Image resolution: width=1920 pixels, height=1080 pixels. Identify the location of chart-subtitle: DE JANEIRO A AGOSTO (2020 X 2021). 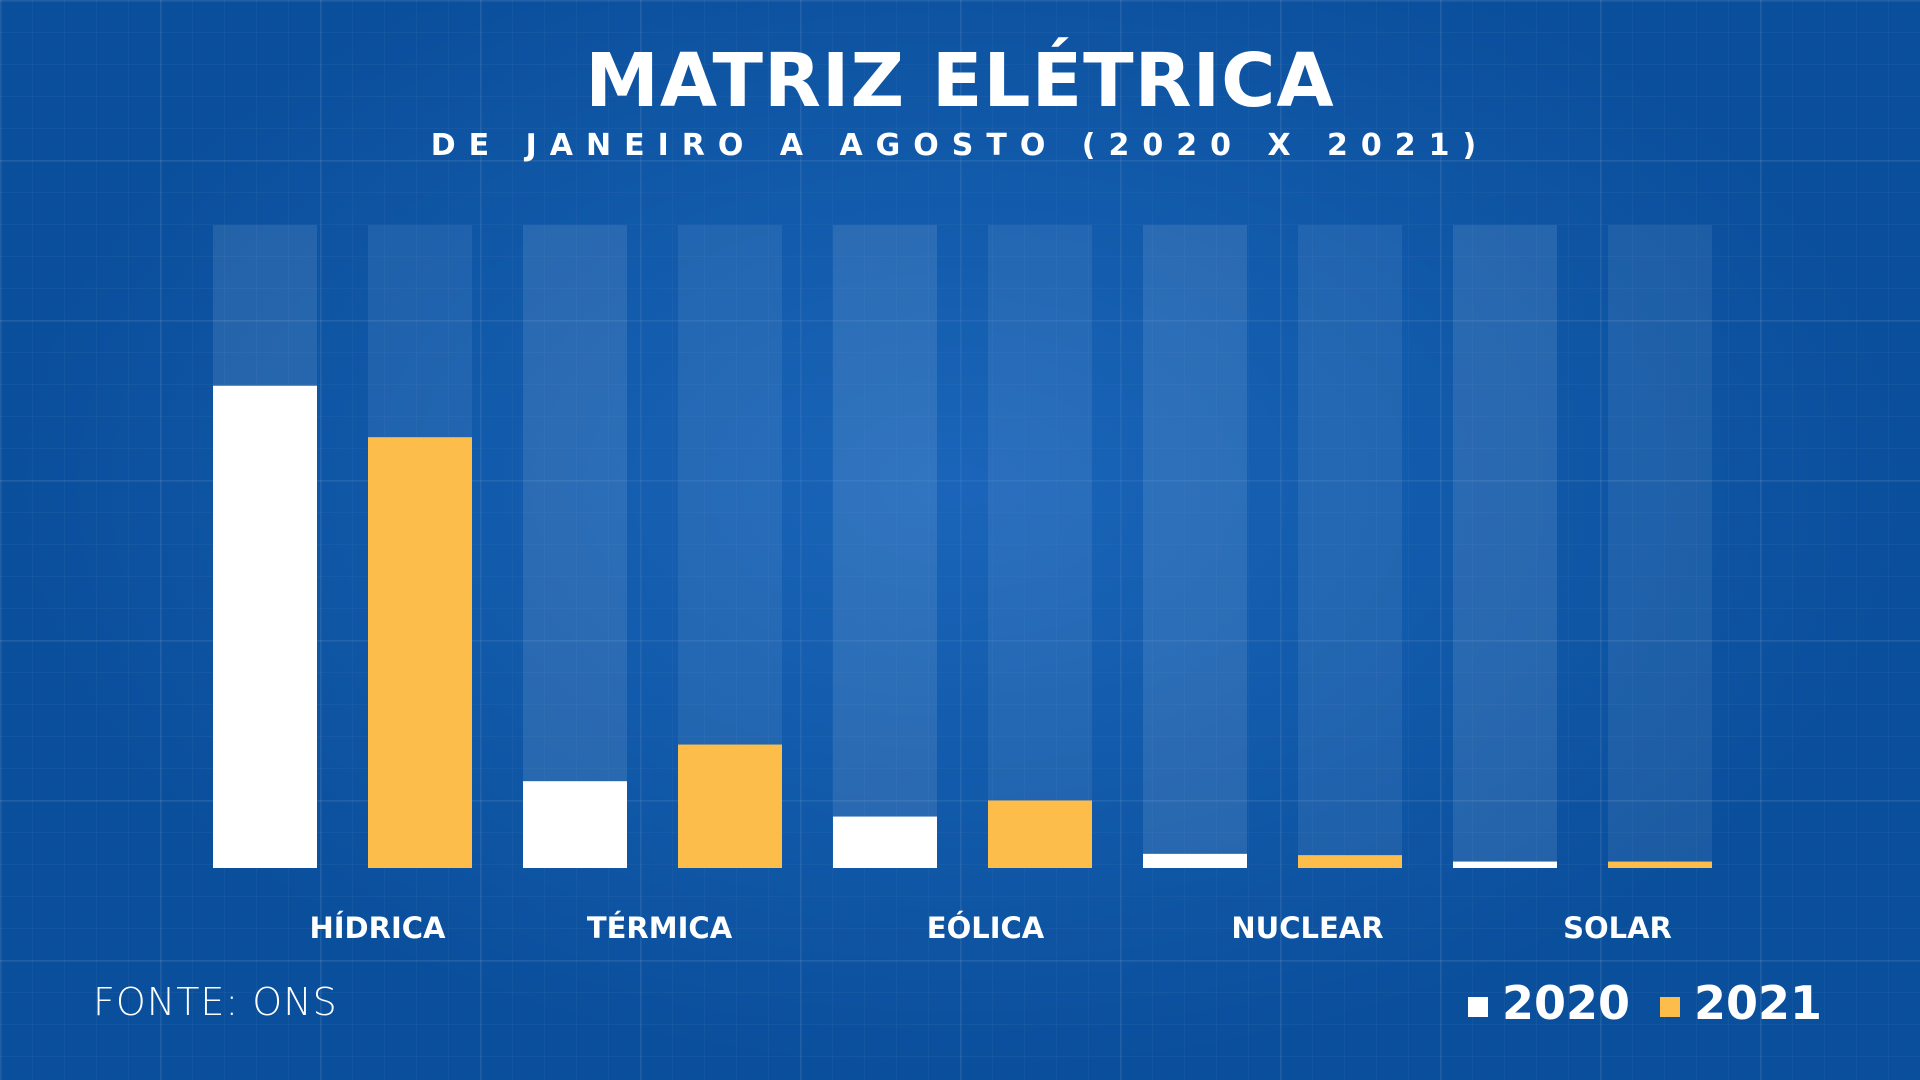
(960, 145).